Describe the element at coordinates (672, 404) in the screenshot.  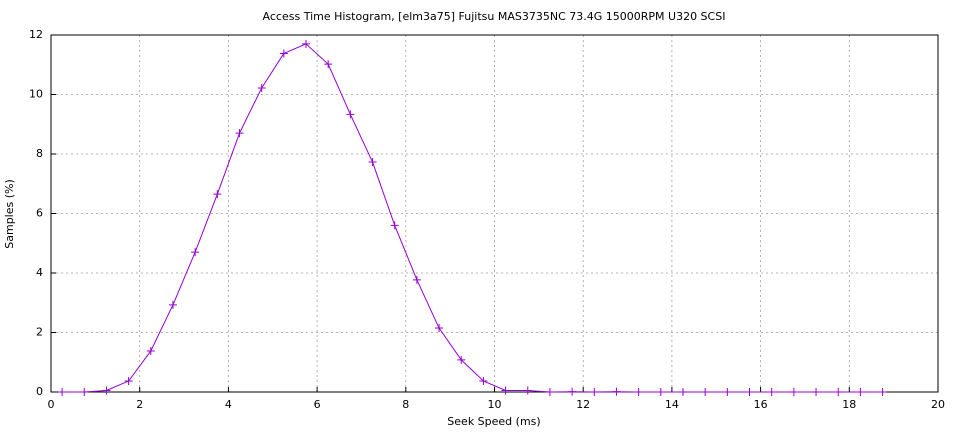
I see `x-tick-label: 14` at that location.